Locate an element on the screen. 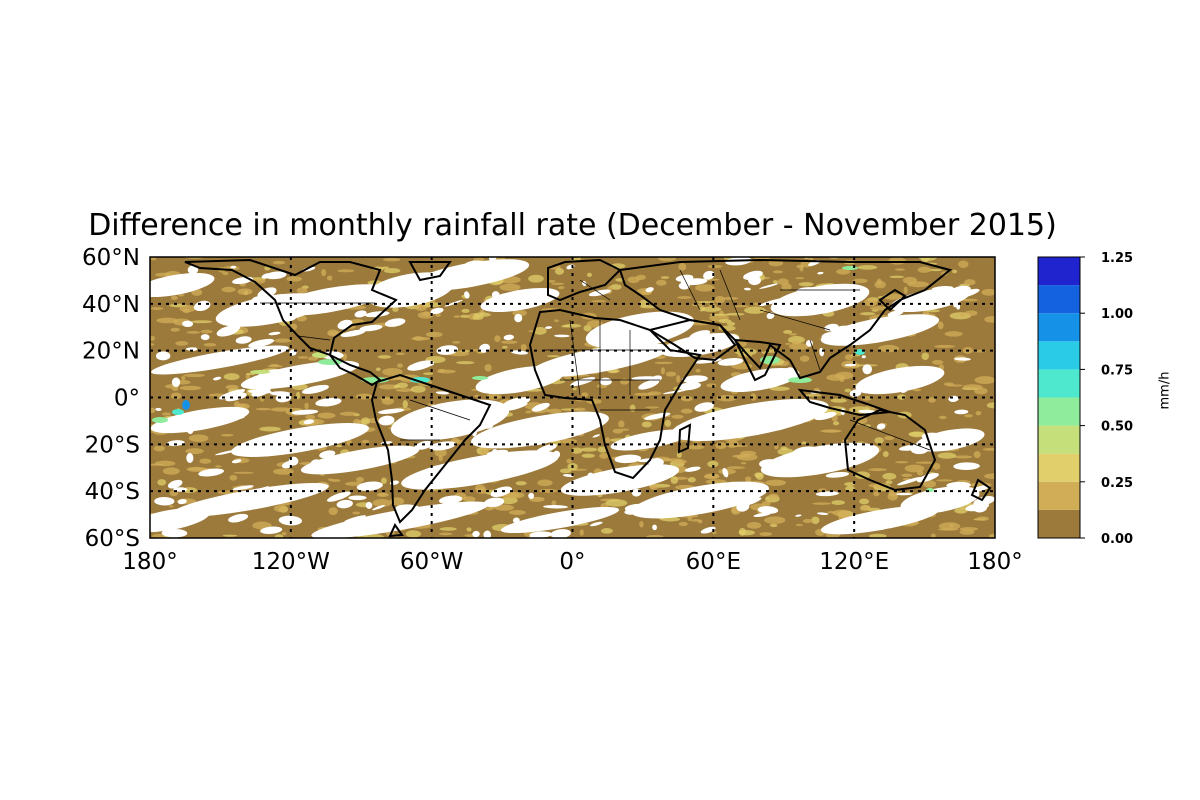 This screenshot has height=800, width=1200. colorbar-tick-label: 1.25 is located at coordinates (1117, 258).